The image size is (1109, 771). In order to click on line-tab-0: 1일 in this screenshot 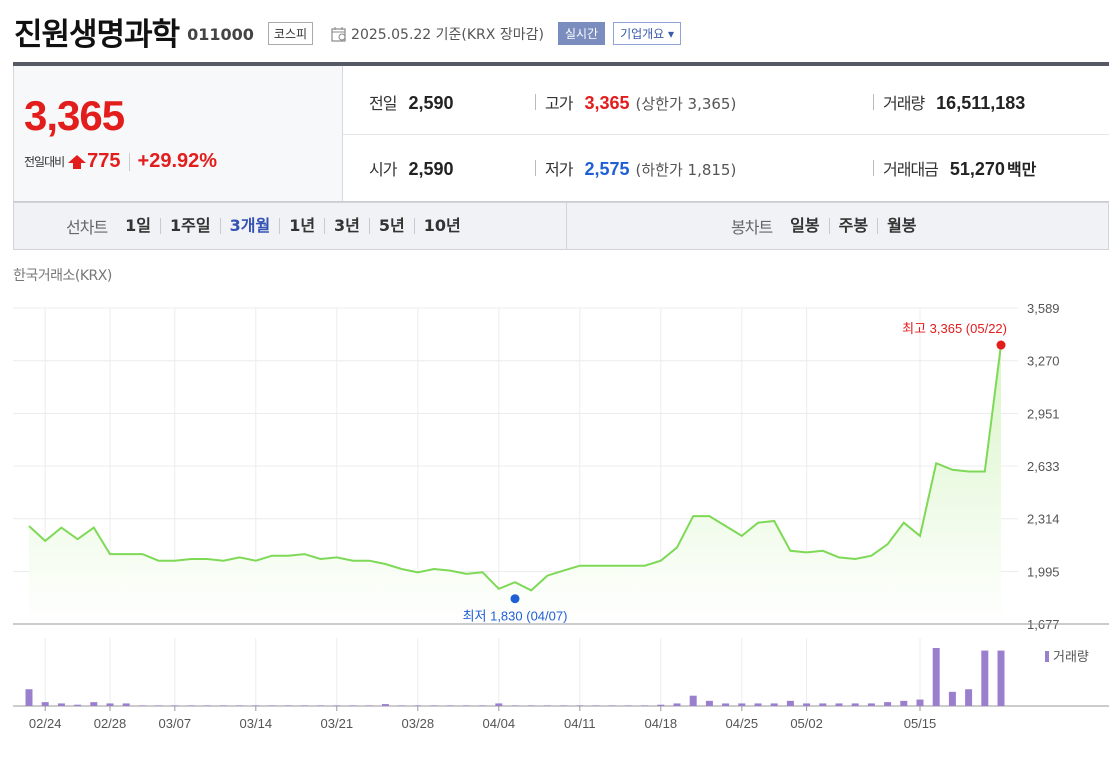, I will do `click(138, 225)`.